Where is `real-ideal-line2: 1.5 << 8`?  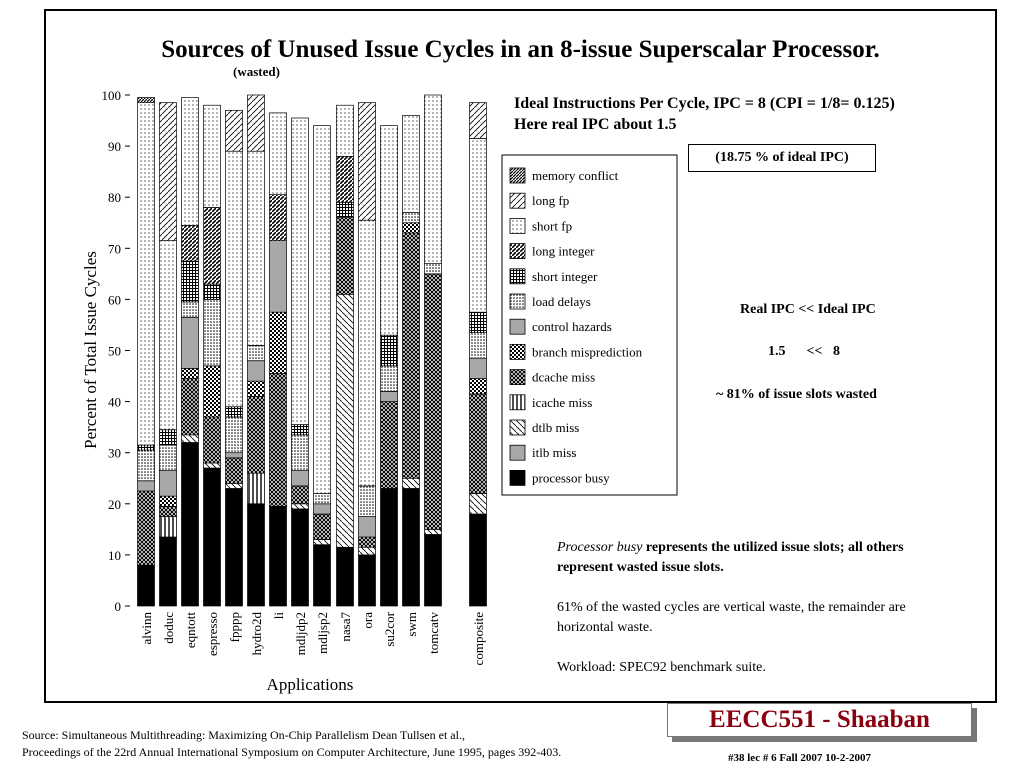 real-ideal-line2: 1.5 << 8 is located at coordinates (804, 351).